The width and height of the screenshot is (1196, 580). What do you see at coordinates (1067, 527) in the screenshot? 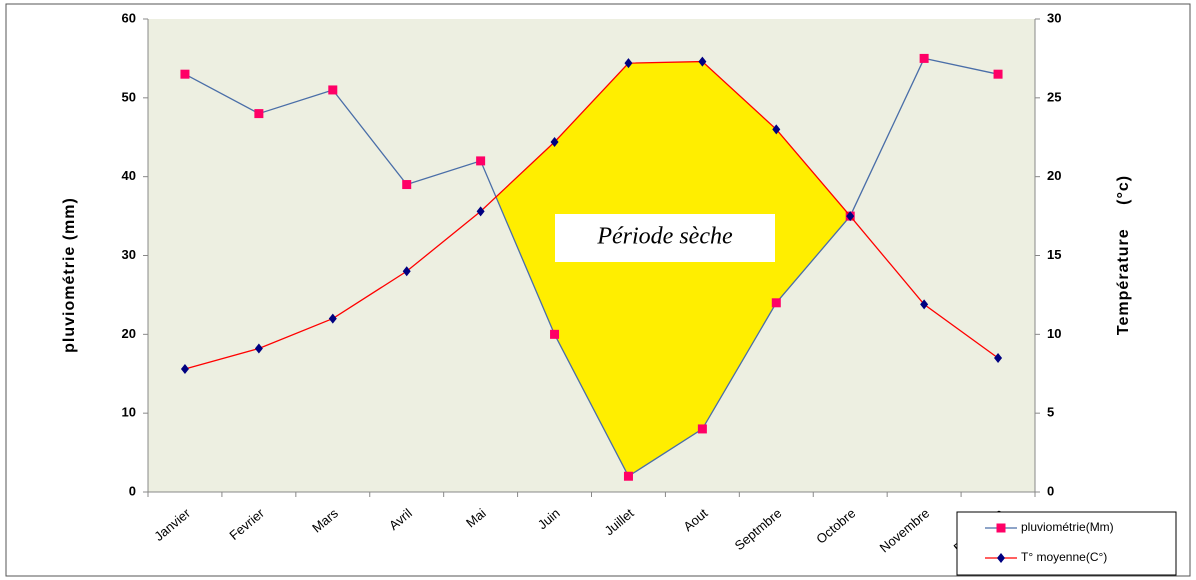
I see `legend-label: pluviométrie(Mm)` at bounding box center [1067, 527].